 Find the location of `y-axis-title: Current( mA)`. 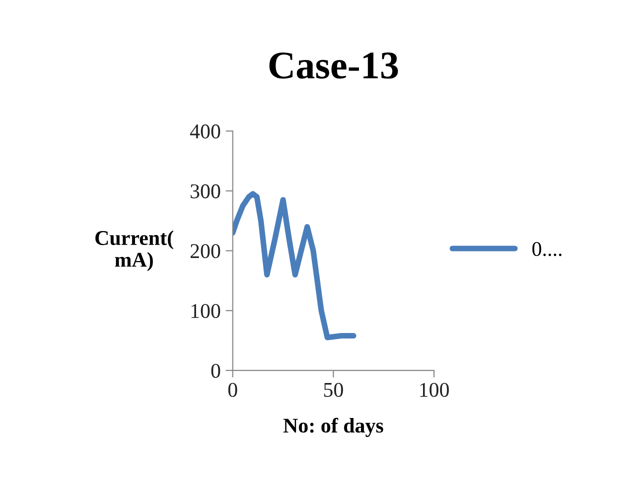

y-axis-title: Current( mA) is located at coordinates (134, 251).